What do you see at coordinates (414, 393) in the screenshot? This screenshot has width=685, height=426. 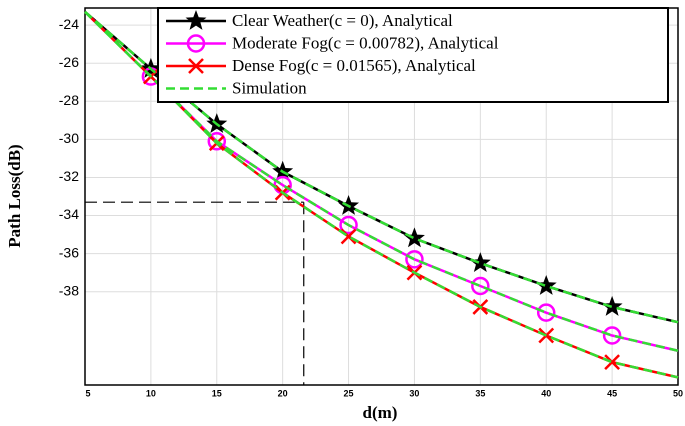 I see `x-tick-label: 30` at bounding box center [414, 393].